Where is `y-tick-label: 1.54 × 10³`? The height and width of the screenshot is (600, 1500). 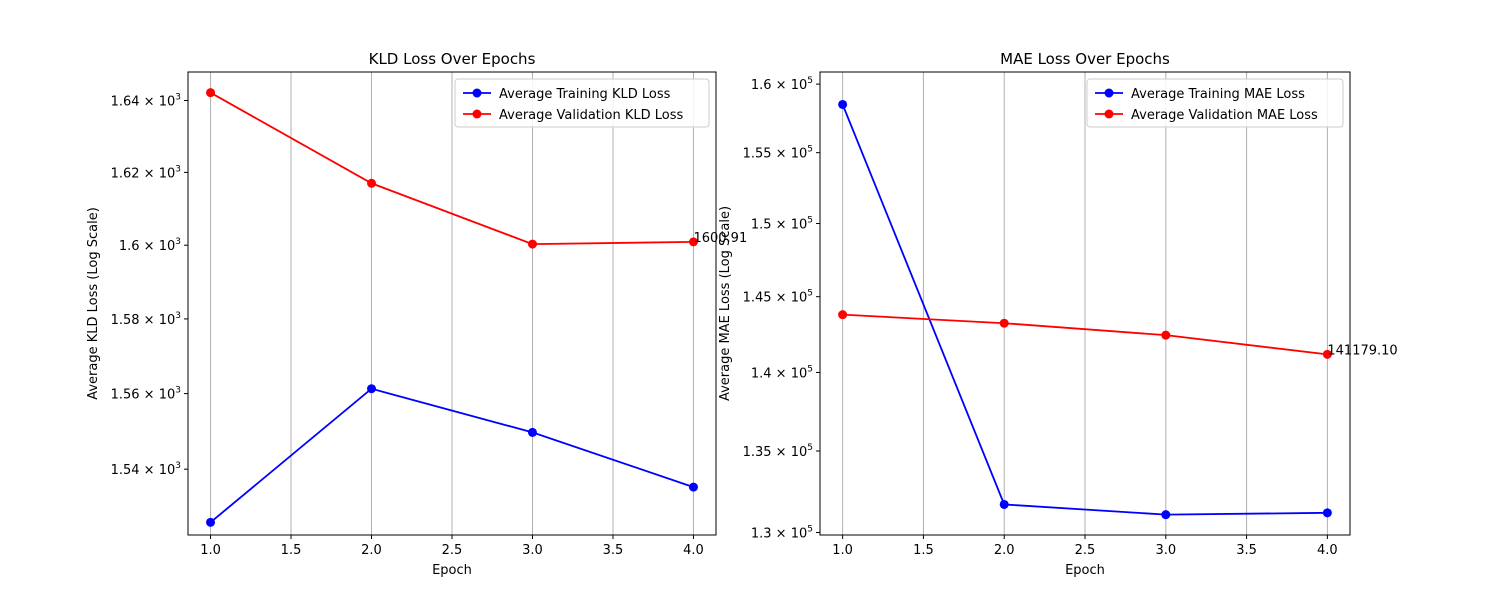 y-tick-label: 1.54 × 10³ is located at coordinates (146, 469).